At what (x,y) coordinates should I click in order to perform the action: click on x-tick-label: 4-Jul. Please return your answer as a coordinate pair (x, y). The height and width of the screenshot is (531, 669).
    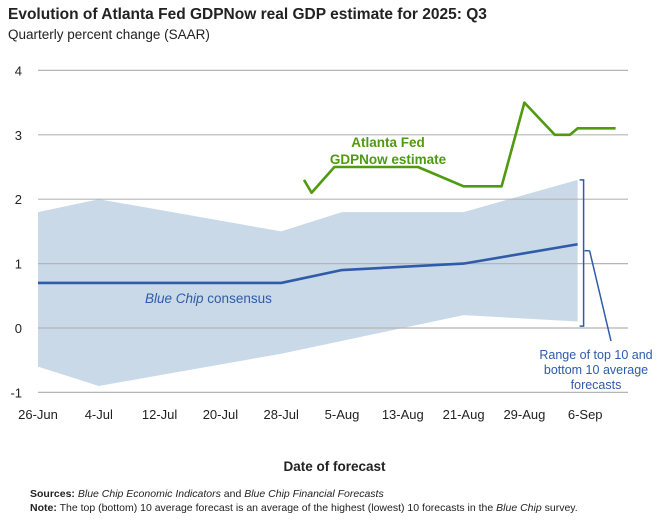
    Looking at the image, I should click on (99, 414).